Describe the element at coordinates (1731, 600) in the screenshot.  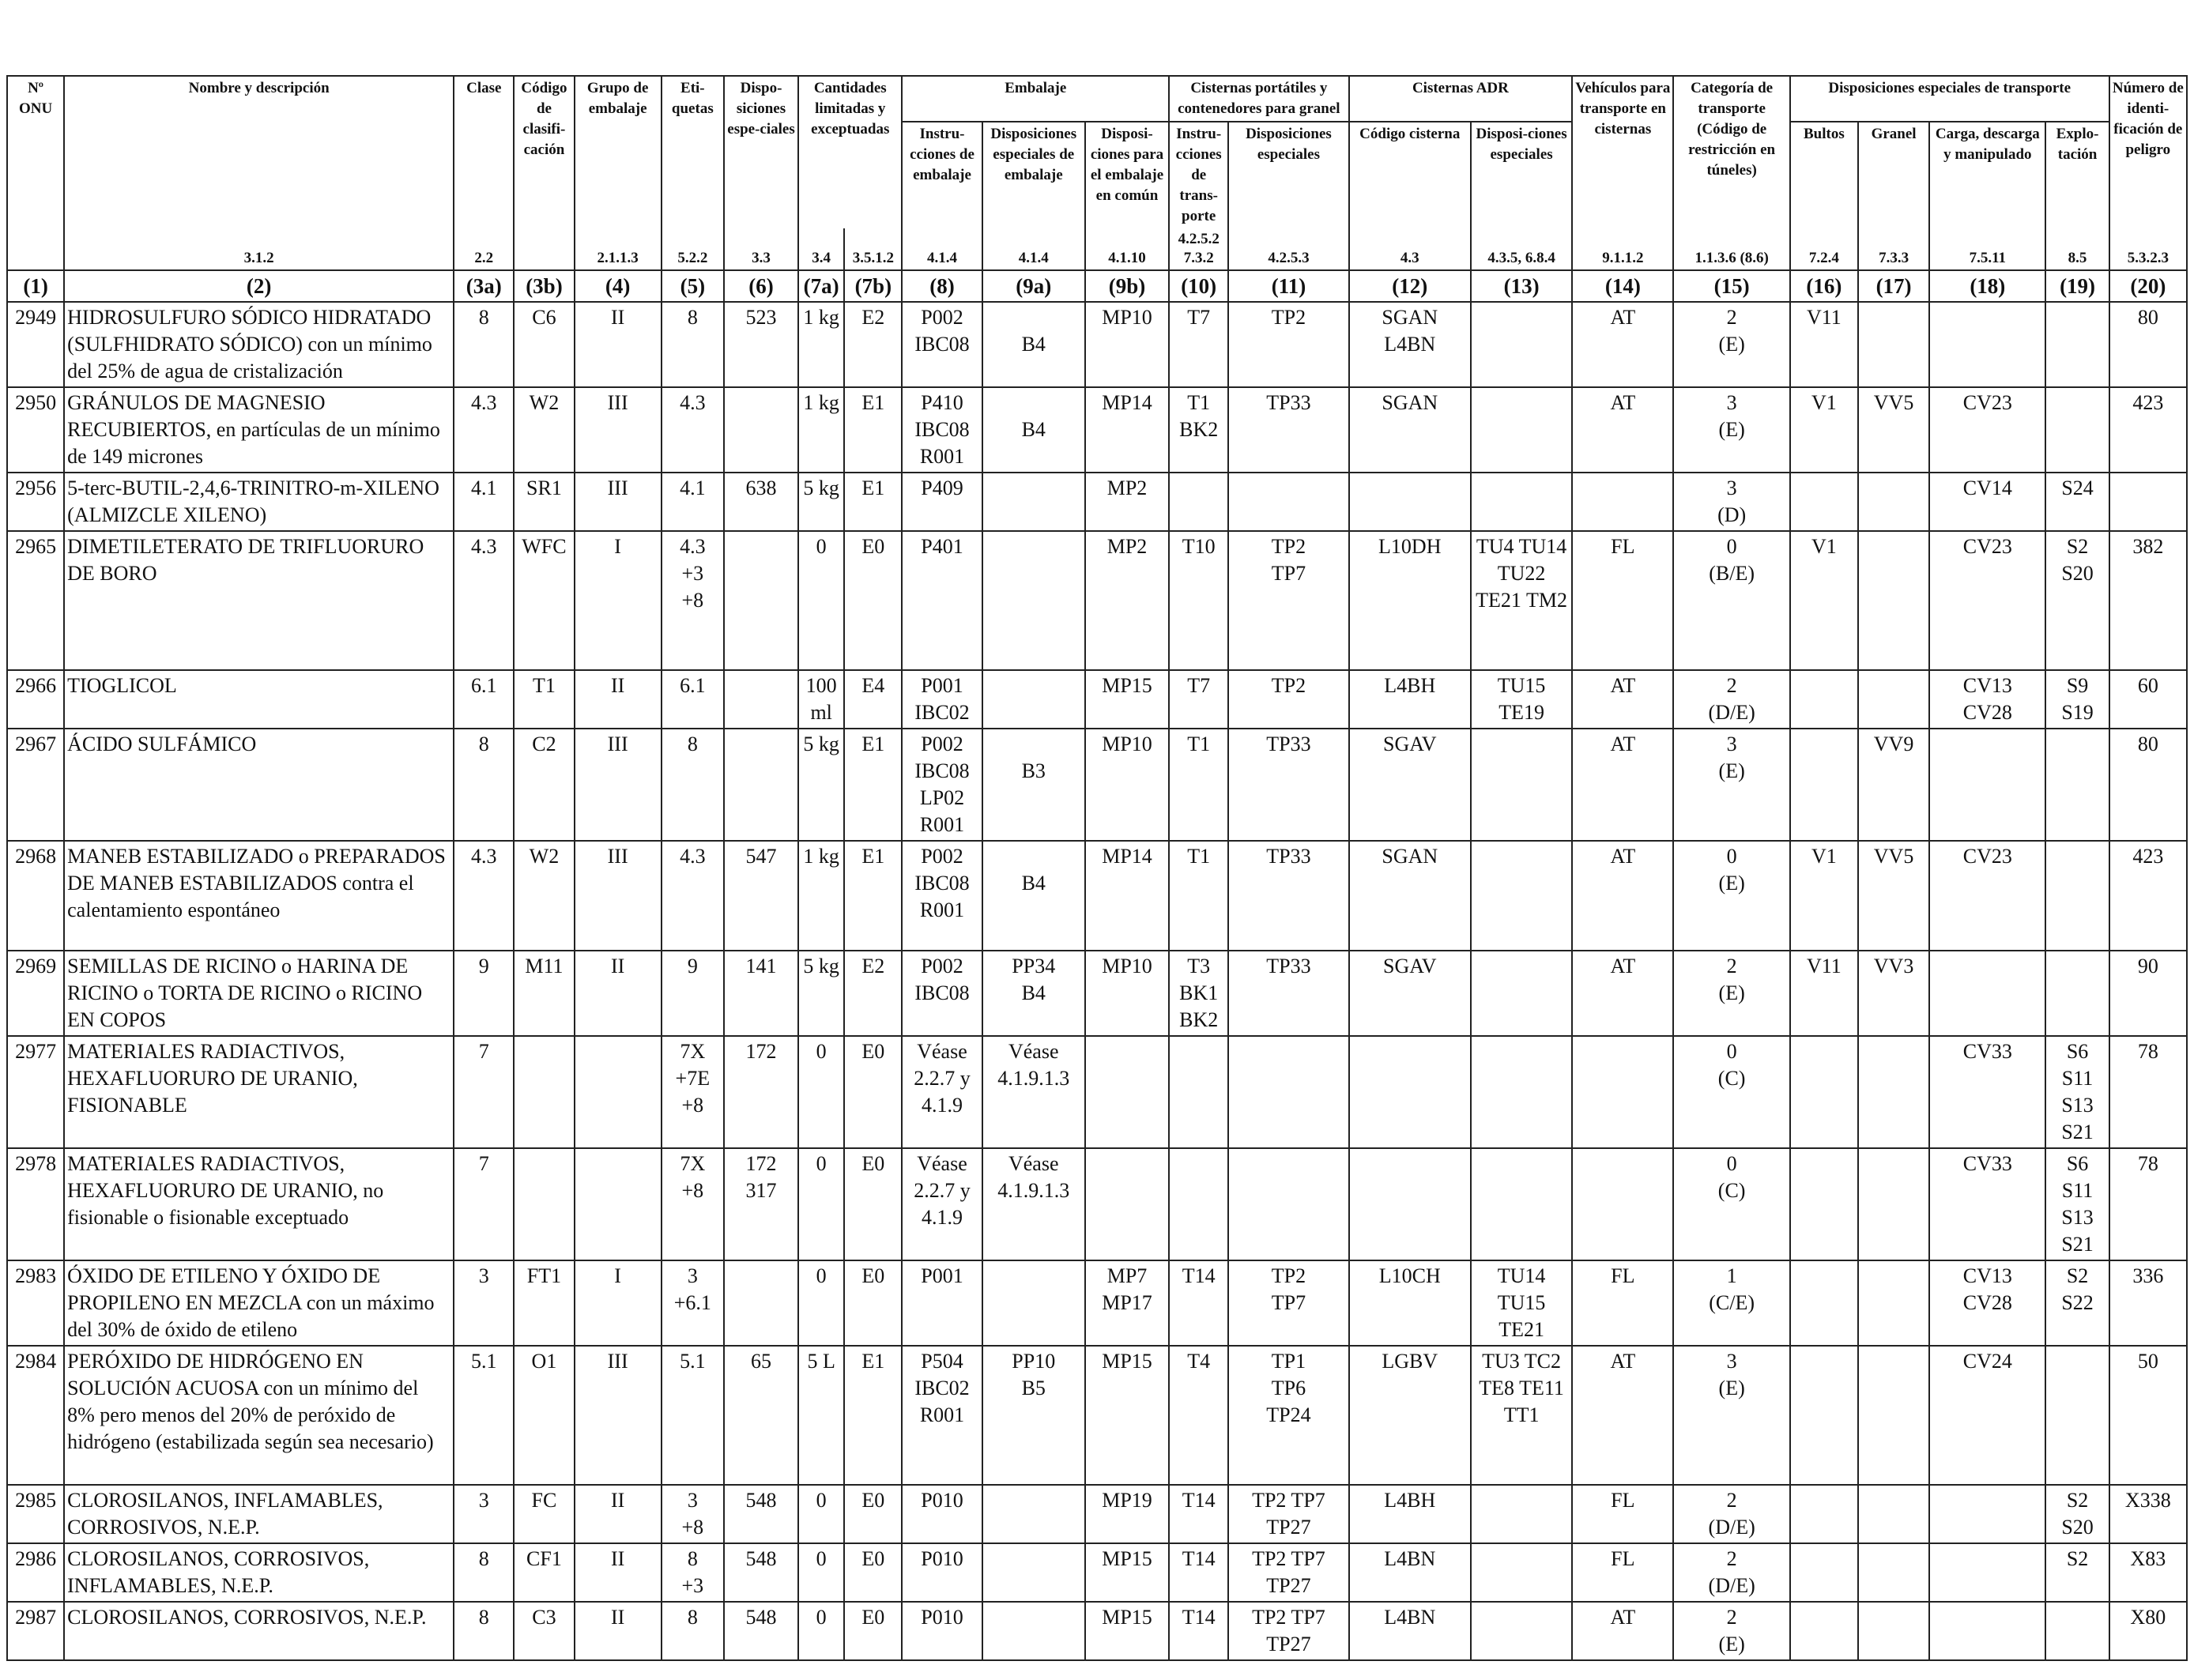
I see `table-cell: 0 (B/E)` at that location.